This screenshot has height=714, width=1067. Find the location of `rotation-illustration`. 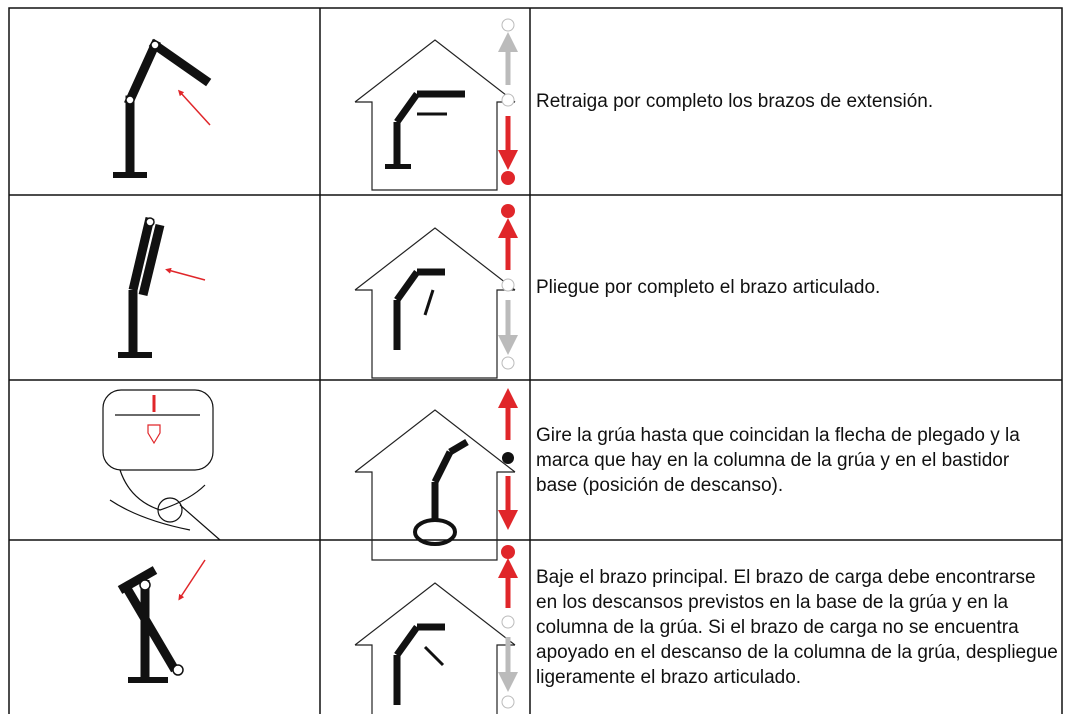

rotation-illustration is located at coordinates (161, 465).